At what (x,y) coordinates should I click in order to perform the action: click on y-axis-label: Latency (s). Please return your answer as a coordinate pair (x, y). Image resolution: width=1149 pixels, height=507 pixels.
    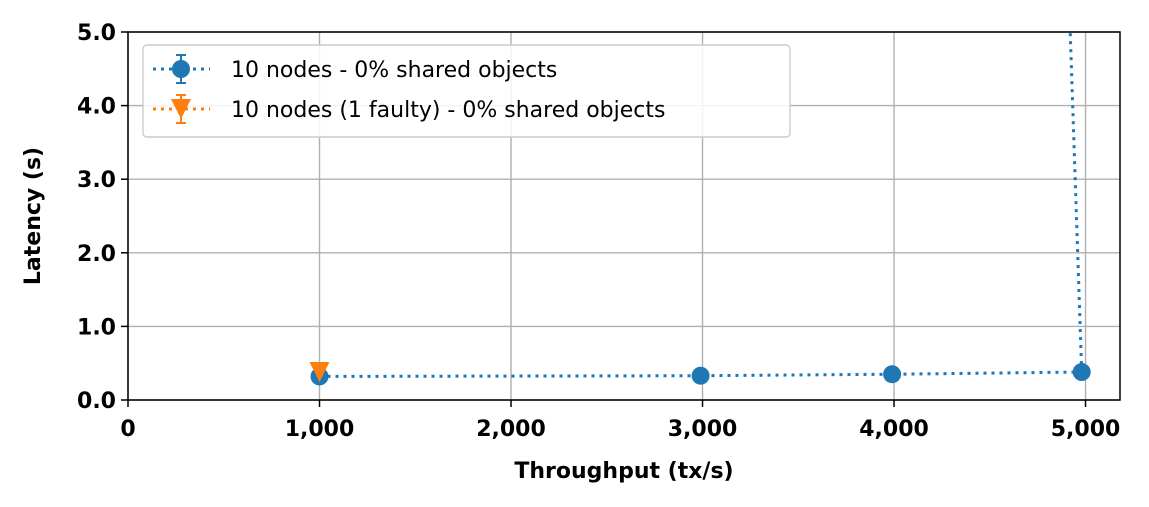
    Looking at the image, I should click on (33, 216).